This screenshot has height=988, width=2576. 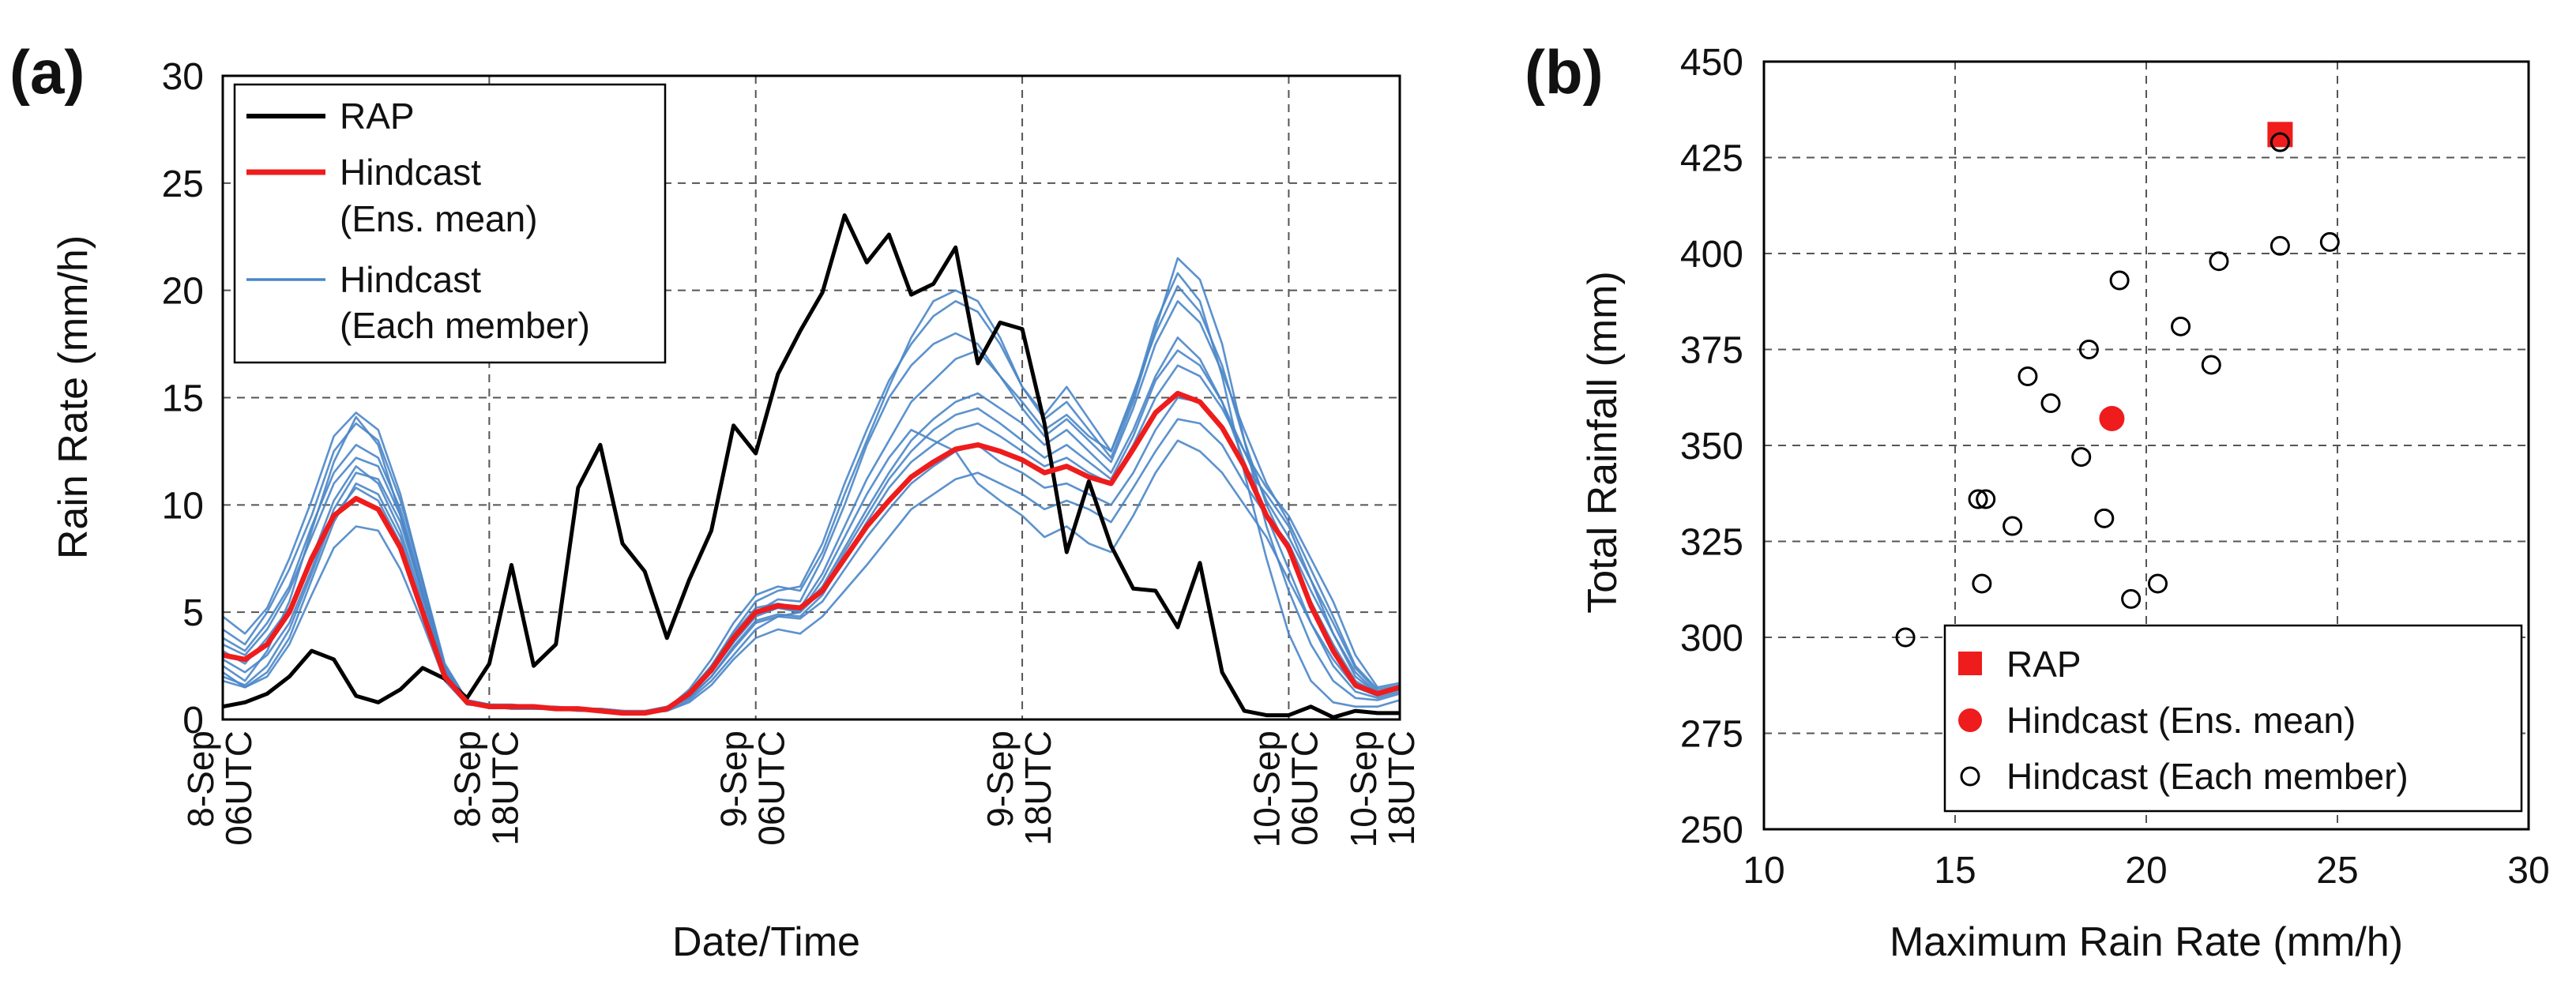 What do you see at coordinates (2146, 942) in the screenshot?
I see `panel-b-x-axis-title: Maximum Rain Rate (mm/h)` at bounding box center [2146, 942].